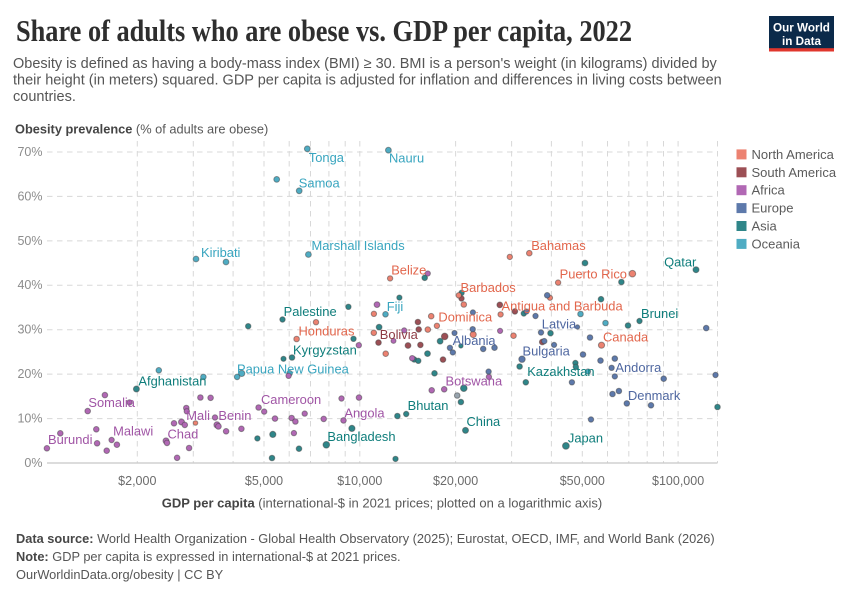 This screenshot has width=850, height=600. I want to click on svg-text: 60%, so click(29, 196).